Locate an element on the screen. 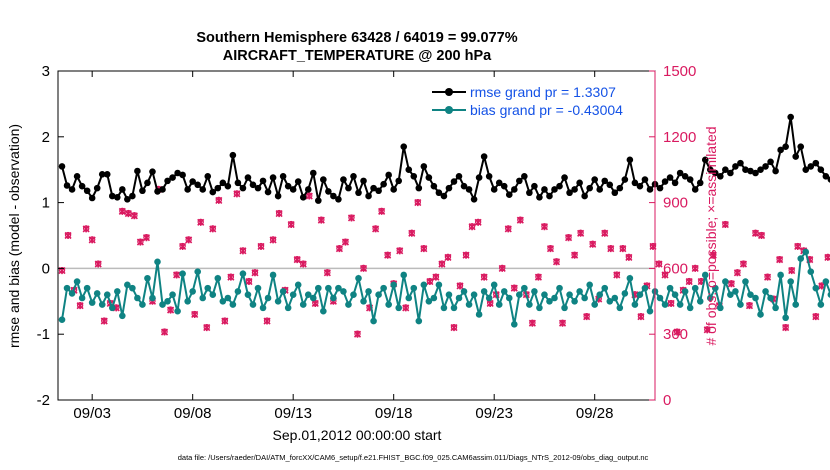 The image size is (830, 470). legend-bias-label: bias grand pr = -0.43004 is located at coordinates (546, 110).